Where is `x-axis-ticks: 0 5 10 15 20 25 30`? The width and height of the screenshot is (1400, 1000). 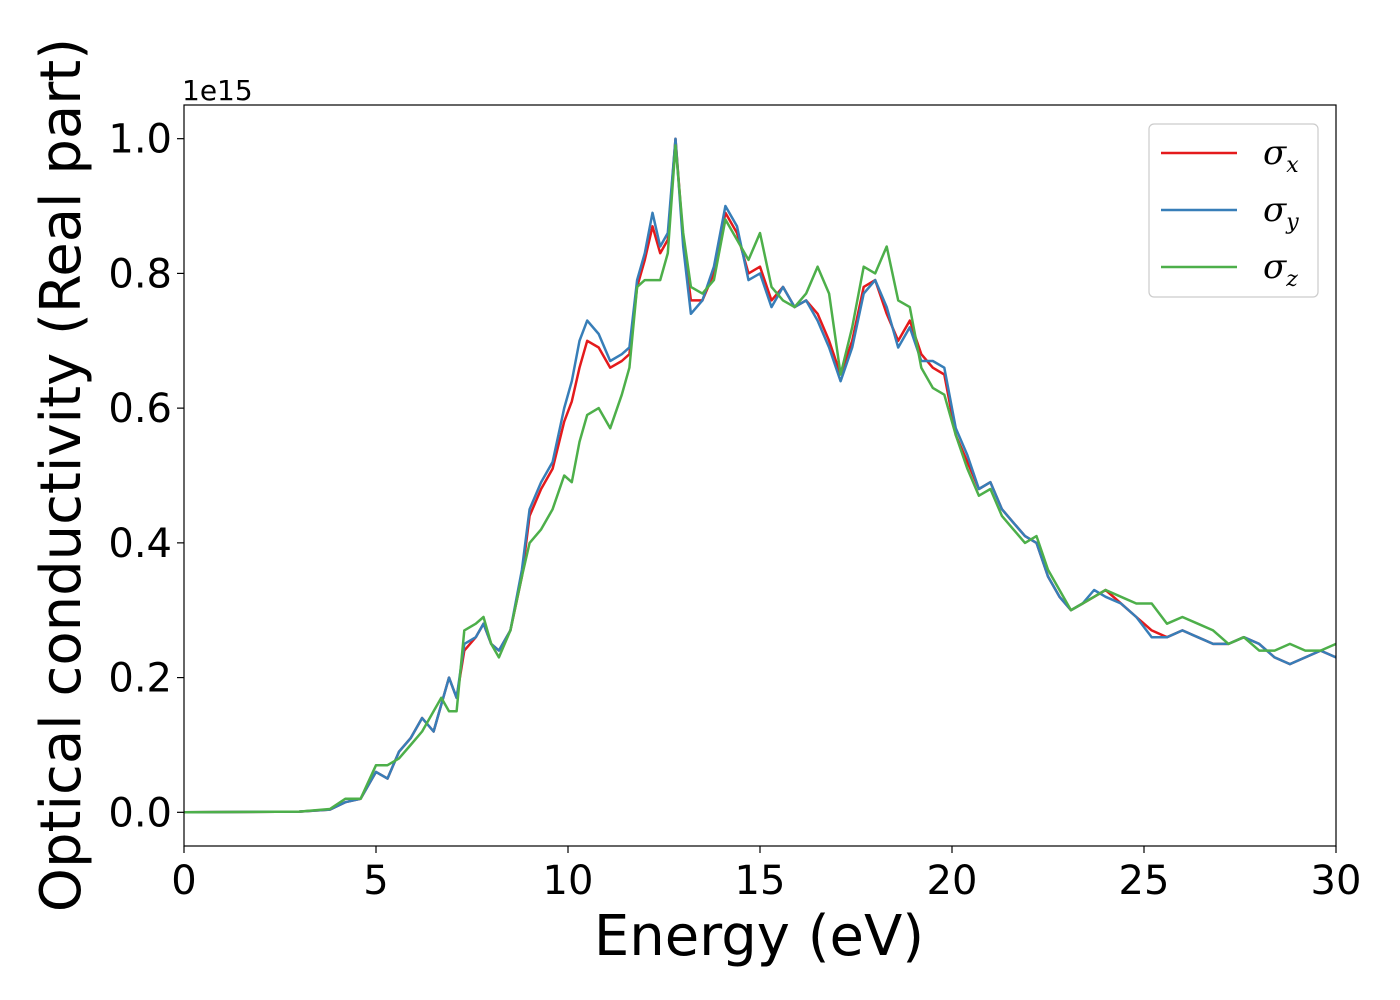
x-axis-ticks: 0 5 10 15 20 25 30 is located at coordinates (766, 875).